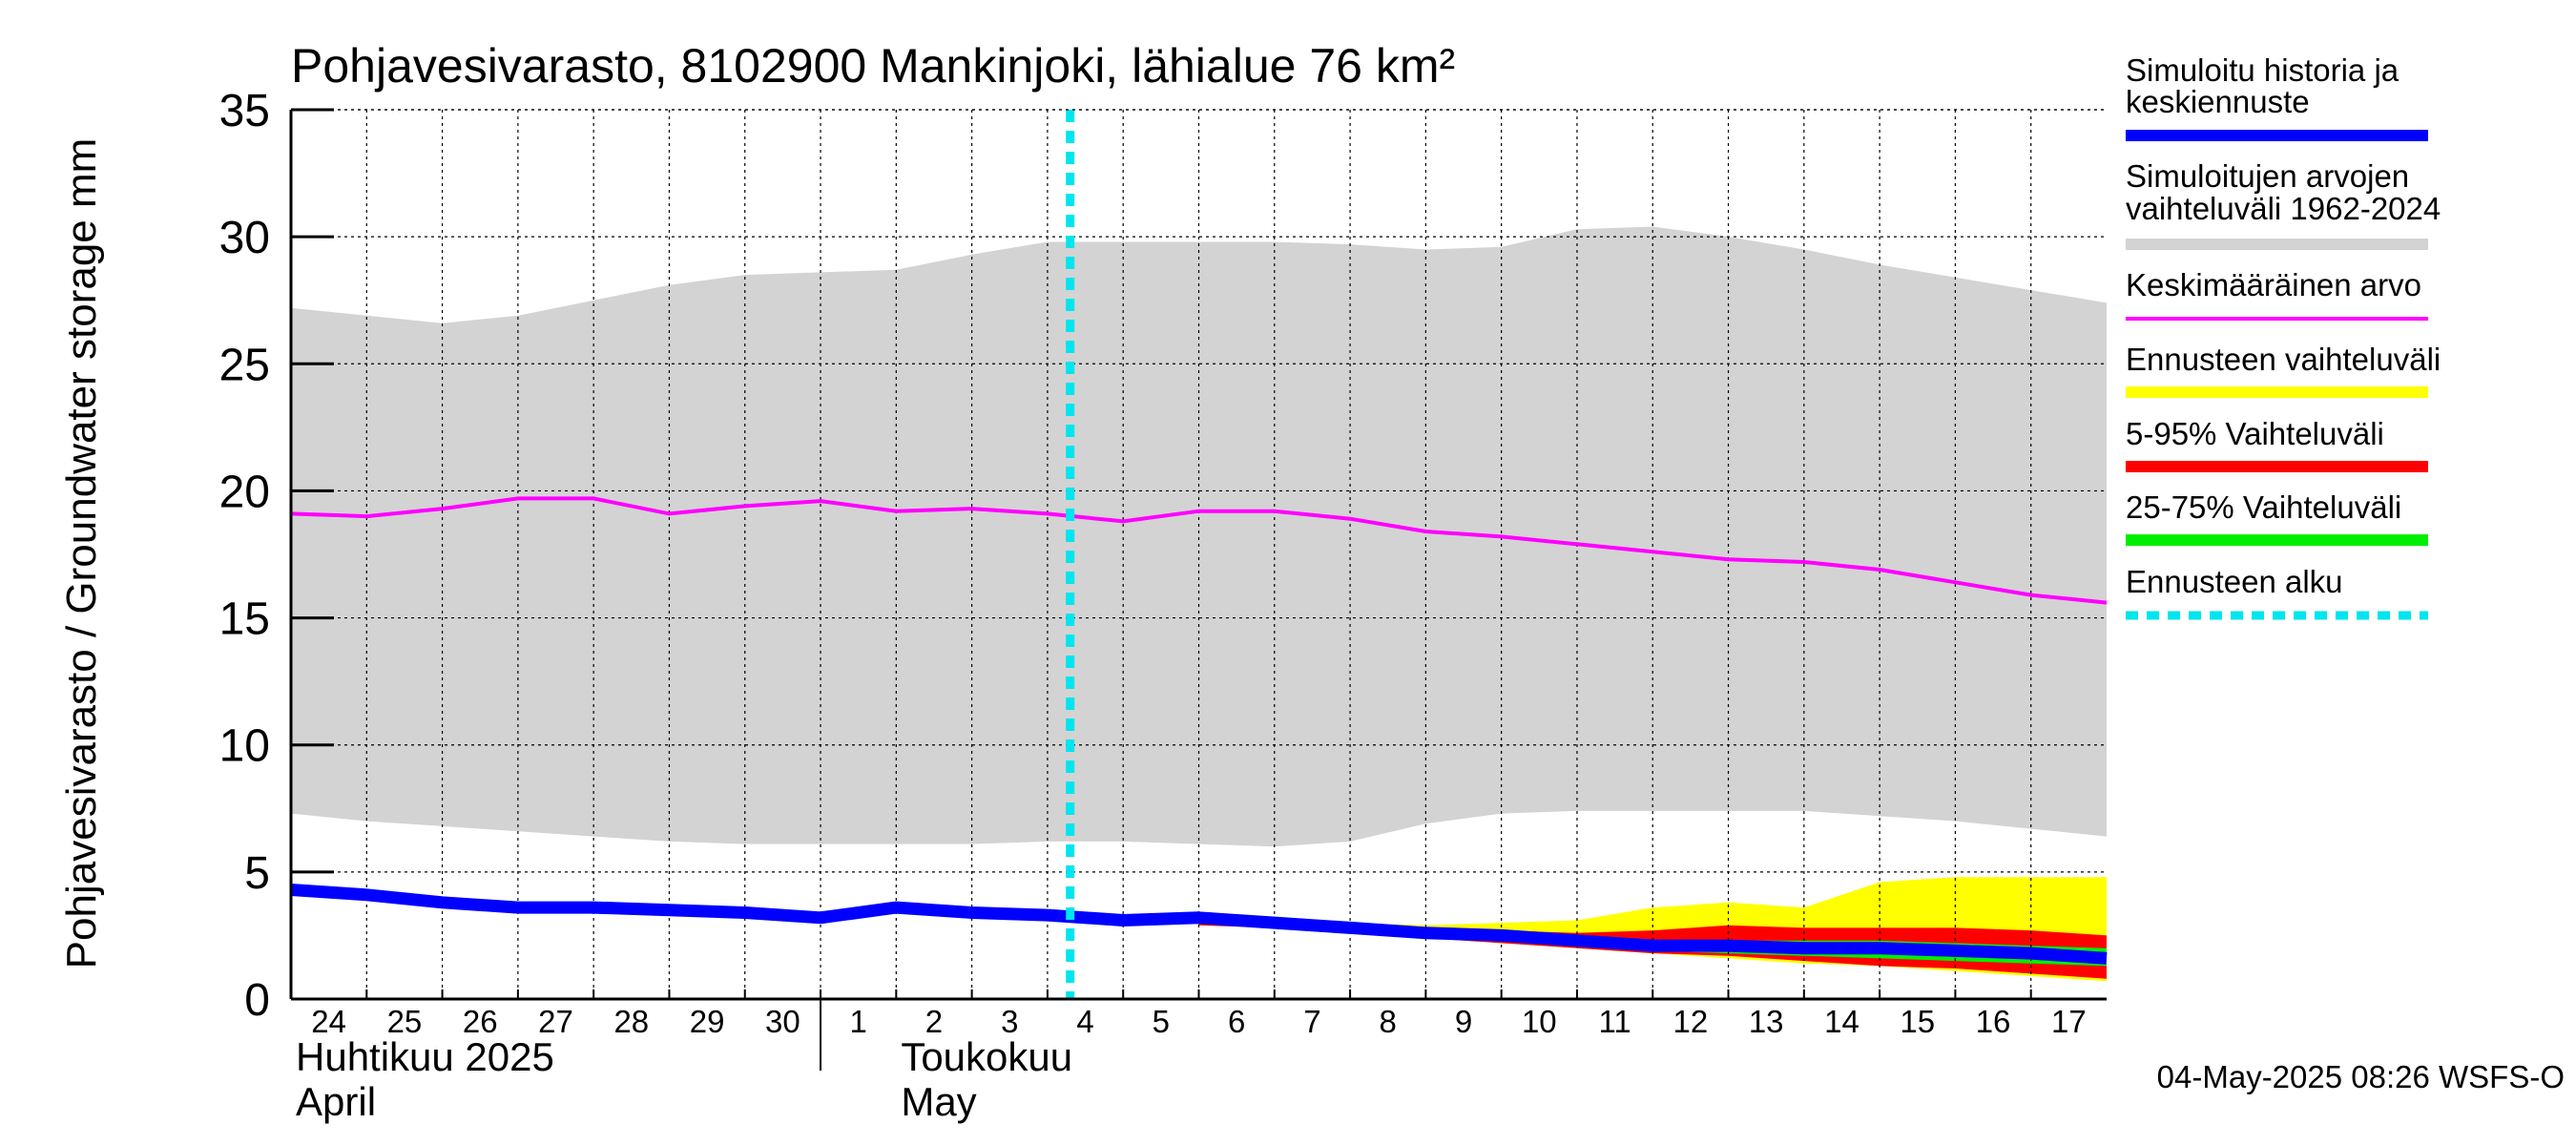  I want to click on month-label: Huhtikuu 2025, so click(425, 1056).